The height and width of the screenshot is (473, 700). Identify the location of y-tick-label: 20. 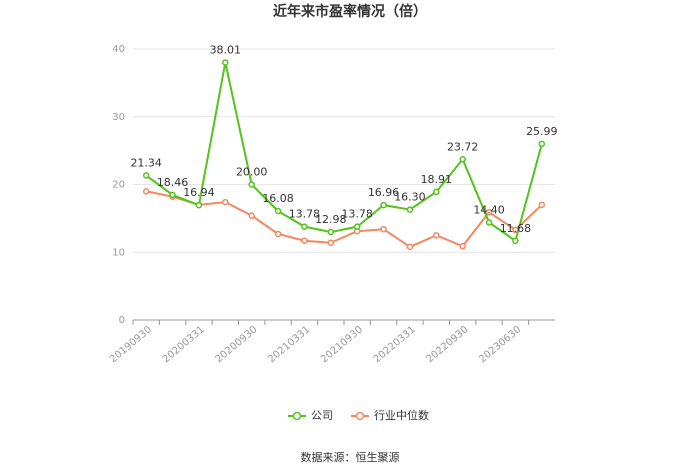
(118, 185).